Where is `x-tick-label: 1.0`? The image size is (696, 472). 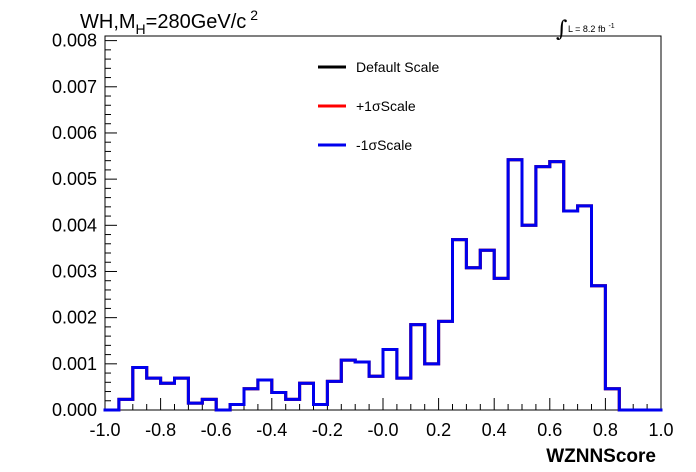
x-tick-label: 1.0 is located at coordinates (660, 430).